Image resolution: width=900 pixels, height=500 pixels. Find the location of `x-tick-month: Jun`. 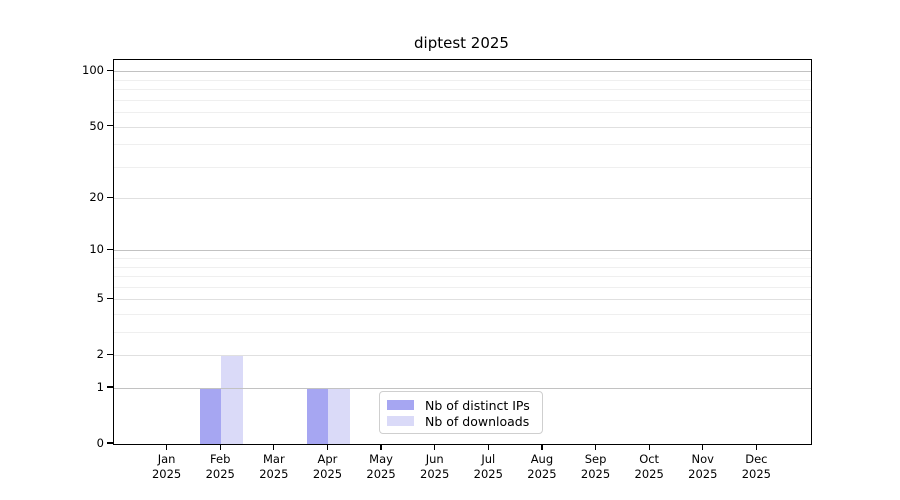

x-tick-month: Jun is located at coordinates (434, 459).